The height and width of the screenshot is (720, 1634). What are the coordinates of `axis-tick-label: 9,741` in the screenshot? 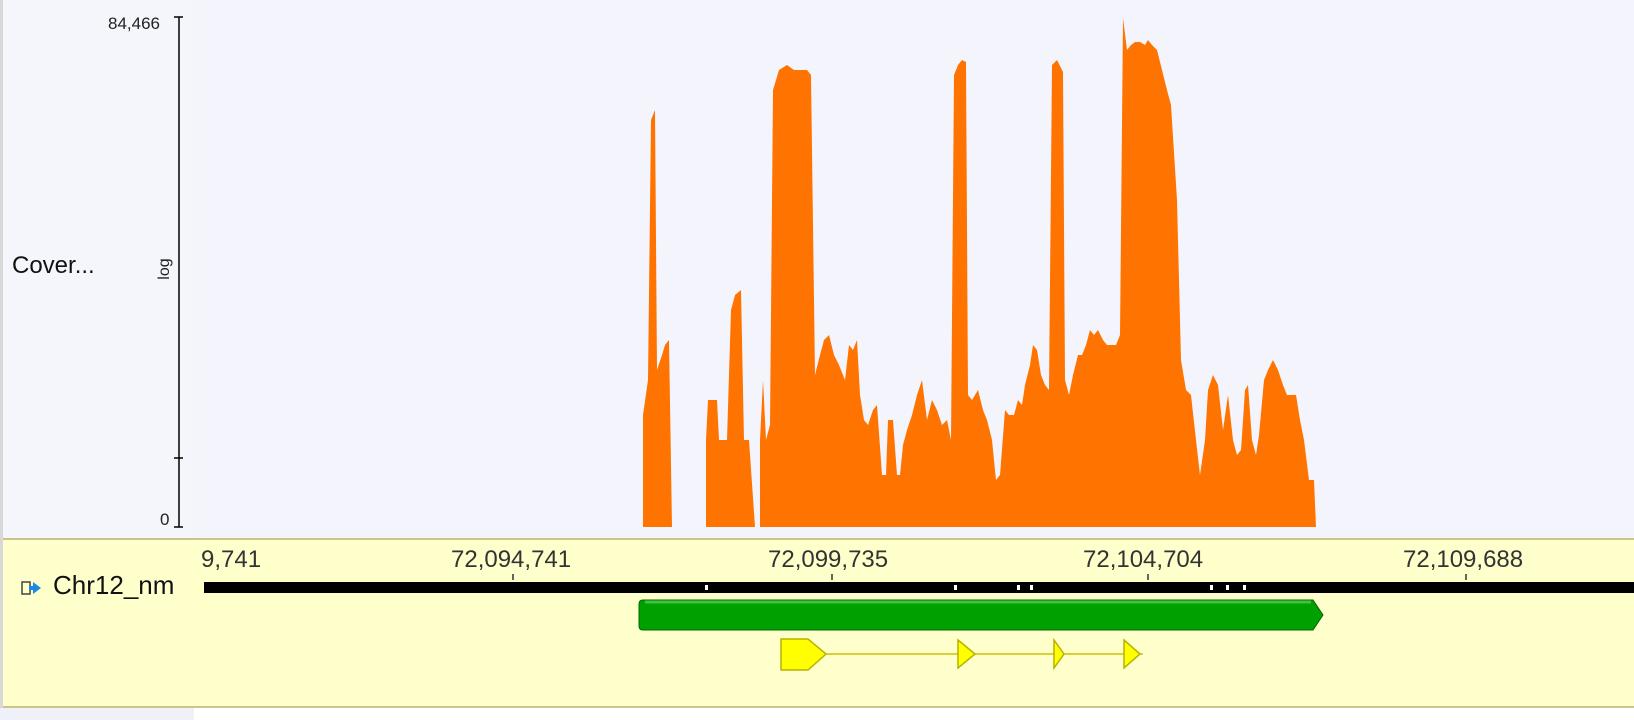 It's located at (231, 559).